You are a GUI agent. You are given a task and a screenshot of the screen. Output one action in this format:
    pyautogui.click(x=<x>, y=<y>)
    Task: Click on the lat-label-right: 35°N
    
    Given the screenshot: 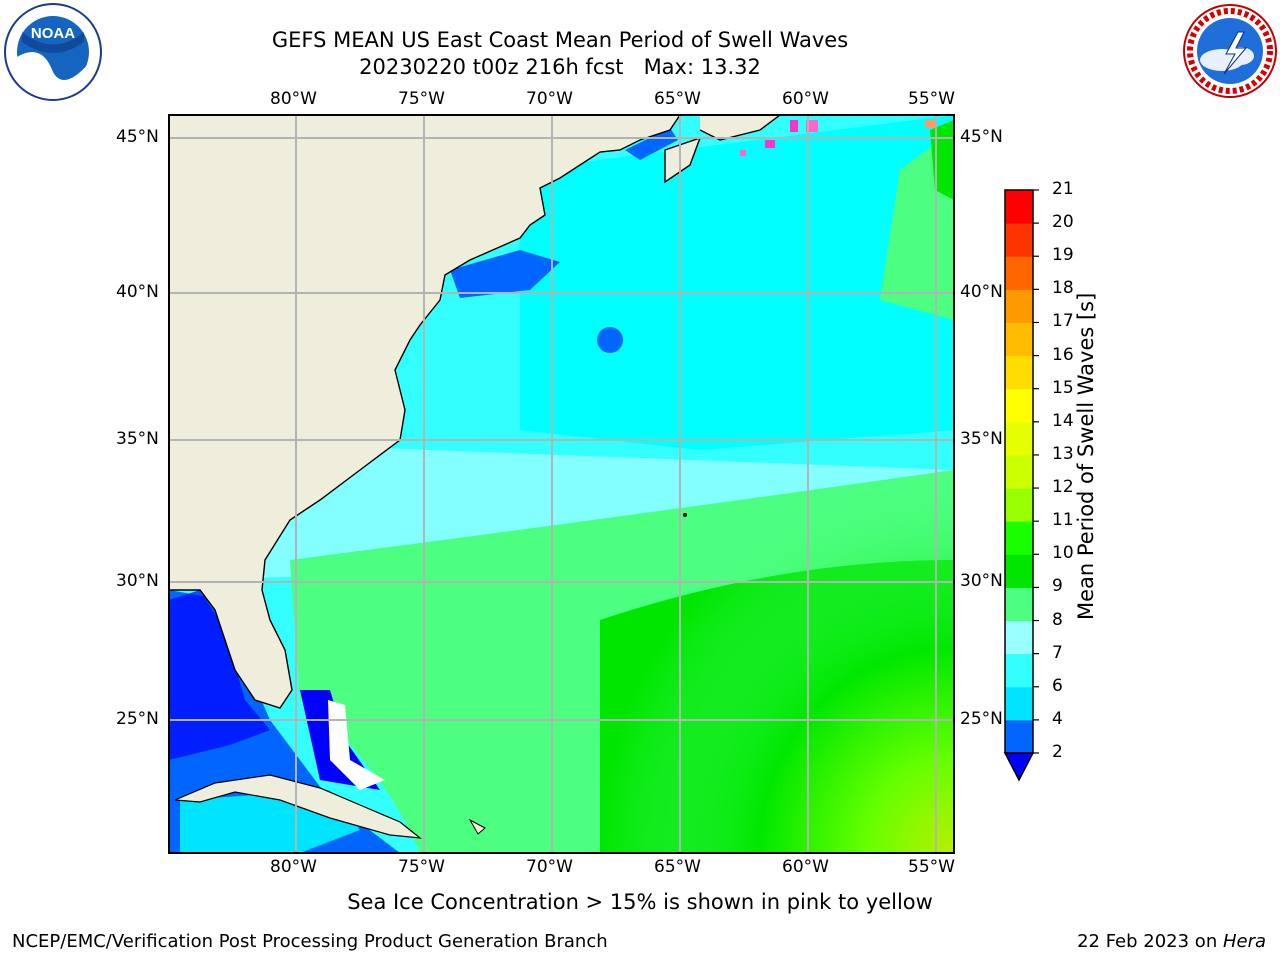 What is the action you would take?
    pyautogui.click(x=981, y=439)
    